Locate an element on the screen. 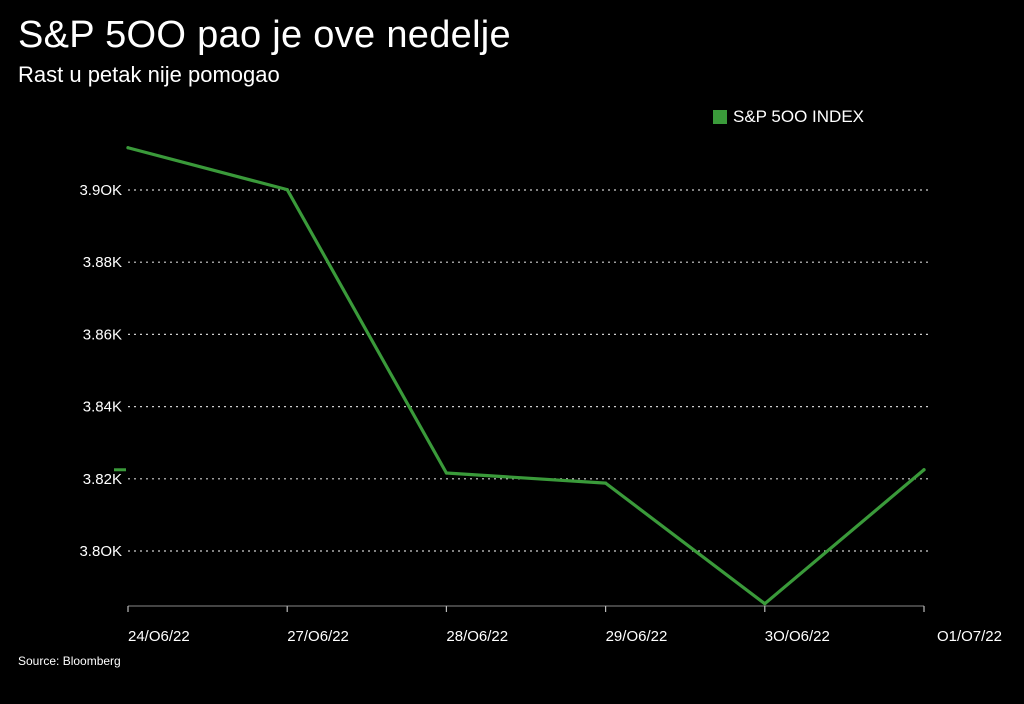 The height and width of the screenshot is (704, 1024). x-axis is located at coordinates (526, 608).